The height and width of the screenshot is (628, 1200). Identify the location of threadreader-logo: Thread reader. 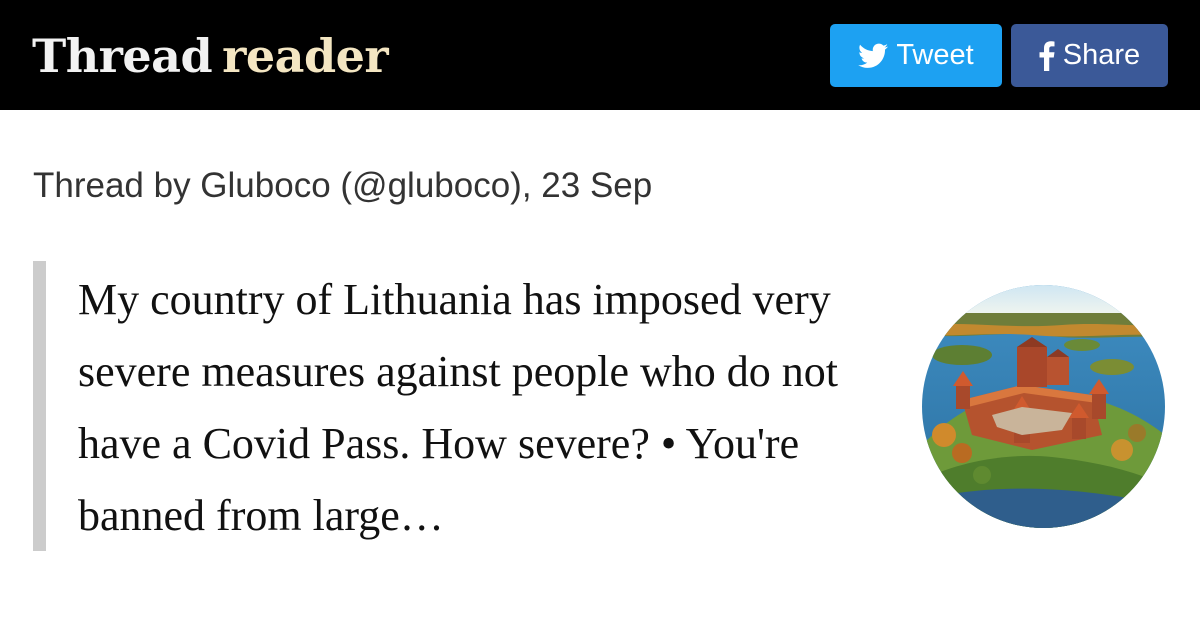
(210, 56).